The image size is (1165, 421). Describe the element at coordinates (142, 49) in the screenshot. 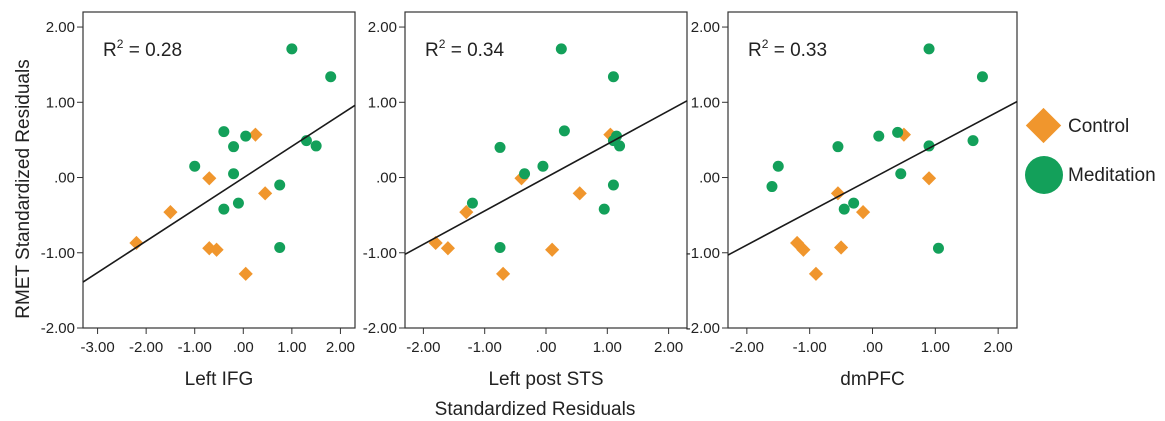

I see `r-squared-label: R2 = 0.28` at that location.